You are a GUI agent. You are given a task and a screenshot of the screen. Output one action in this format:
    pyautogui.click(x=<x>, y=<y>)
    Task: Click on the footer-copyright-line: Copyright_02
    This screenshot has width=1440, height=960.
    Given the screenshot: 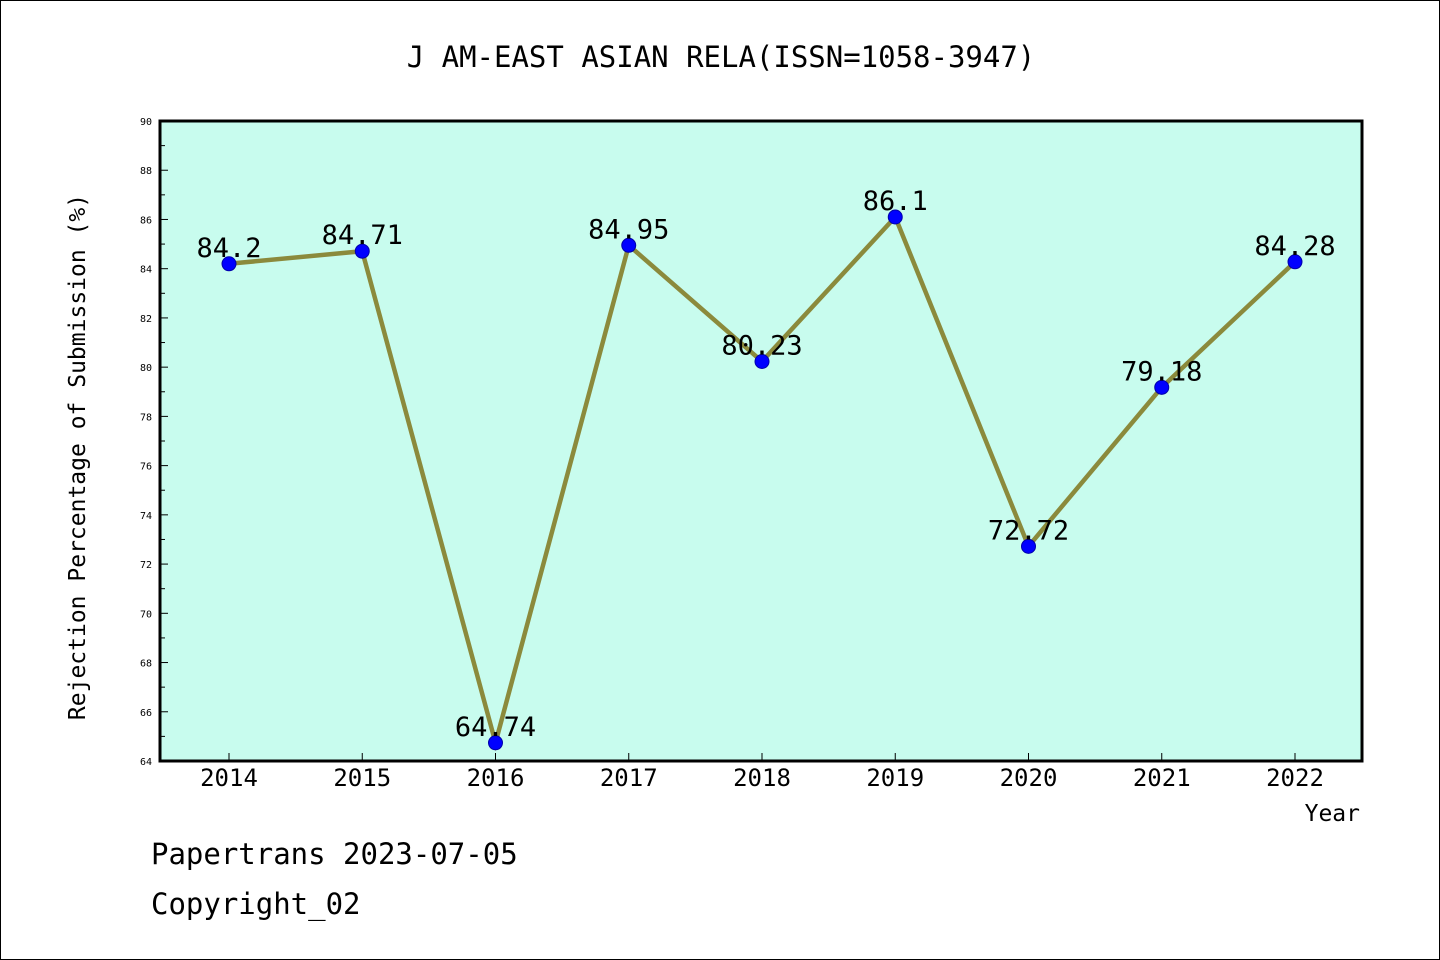 What is the action you would take?
    pyautogui.click(x=256, y=904)
    